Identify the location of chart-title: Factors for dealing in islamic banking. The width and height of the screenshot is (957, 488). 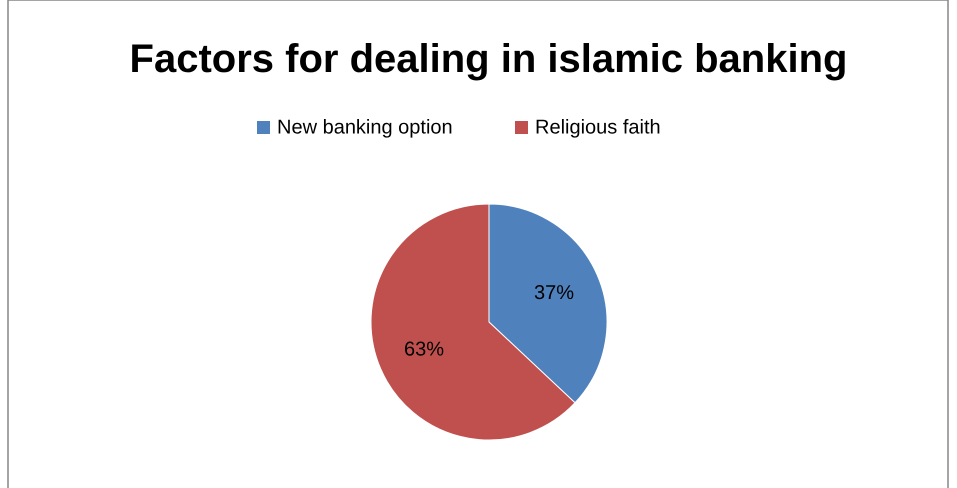
(489, 59).